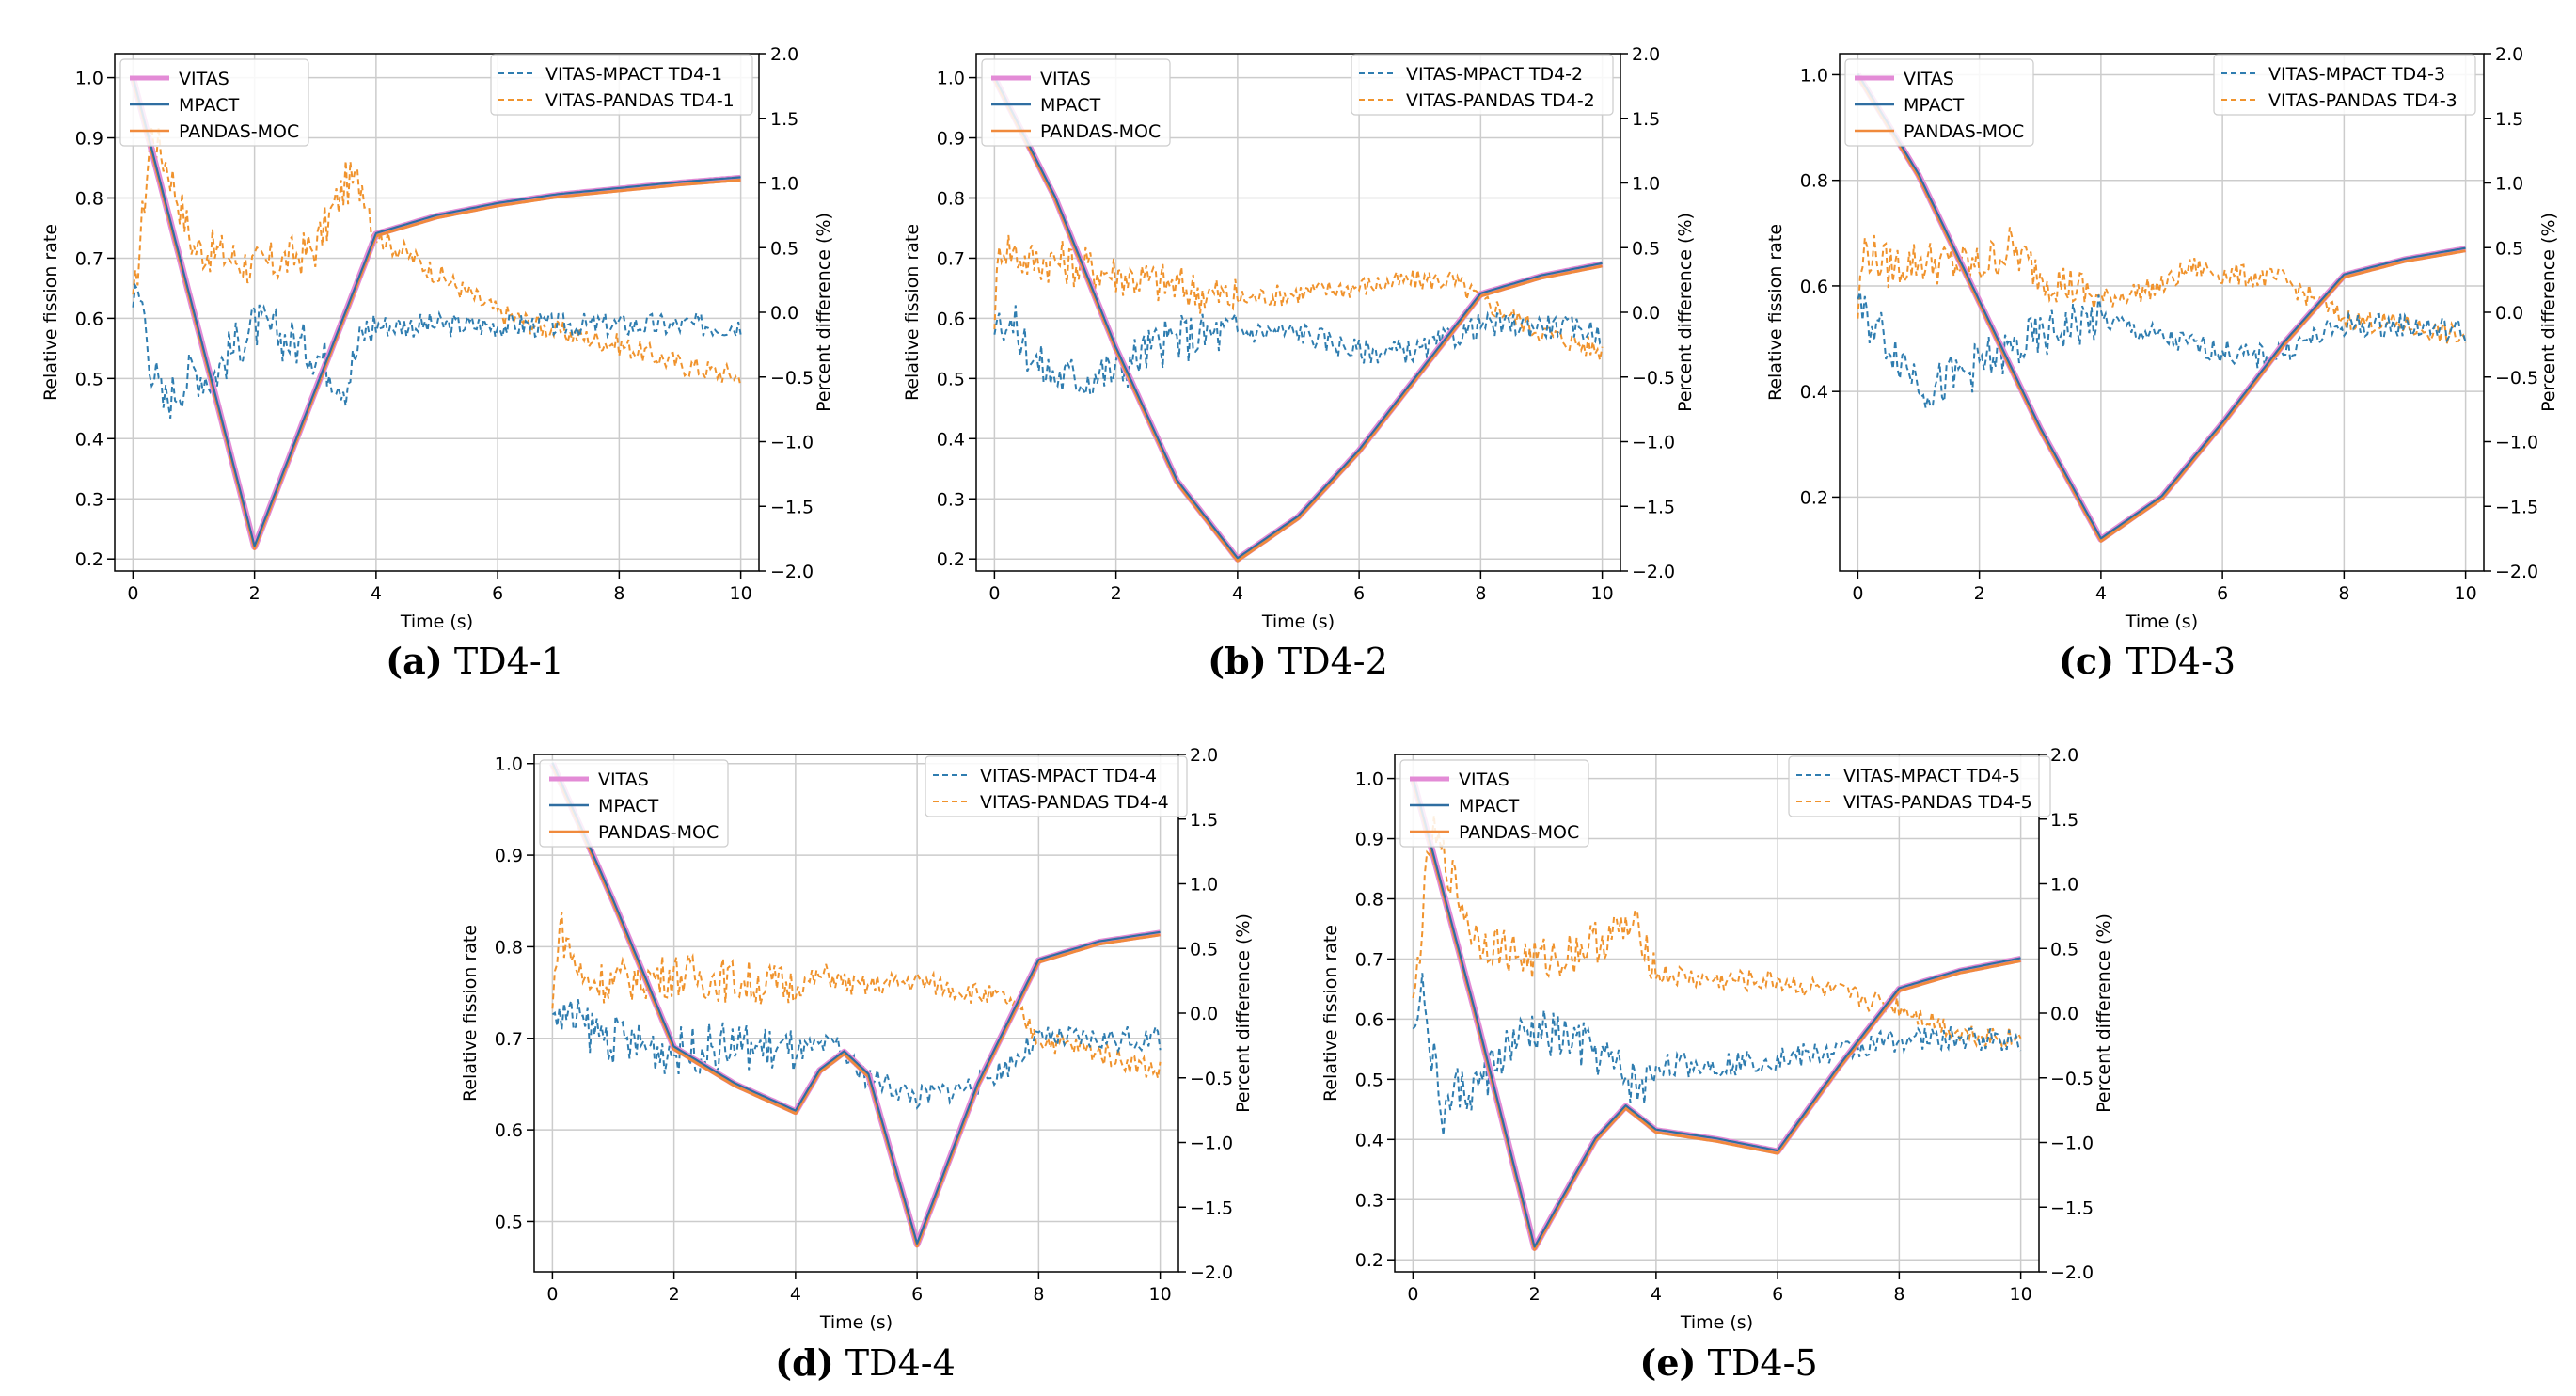 Image resolution: width=2576 pixels, height=1396 pixels. I want to click on series-vitas-mpact-diff, so click(856, 1055).